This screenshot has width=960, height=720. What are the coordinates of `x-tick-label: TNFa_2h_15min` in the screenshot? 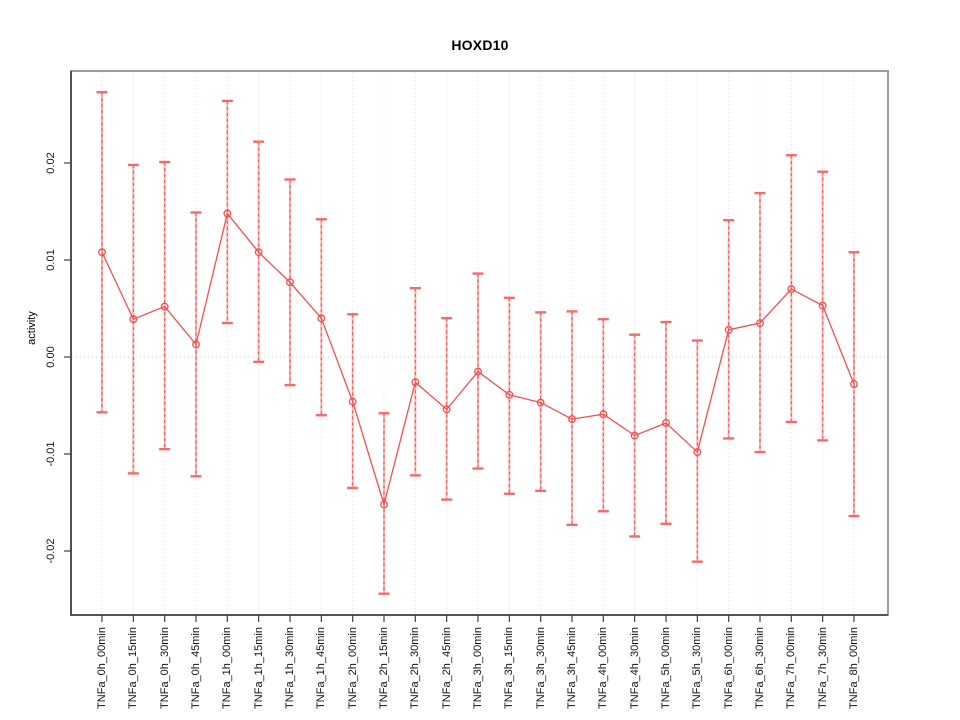 It's located at (384, 668).